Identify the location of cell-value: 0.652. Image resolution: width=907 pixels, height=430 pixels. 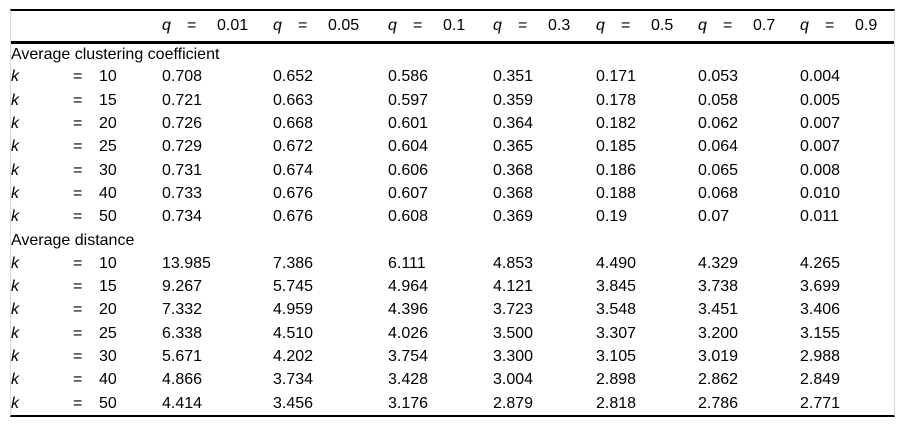
(293, 77).